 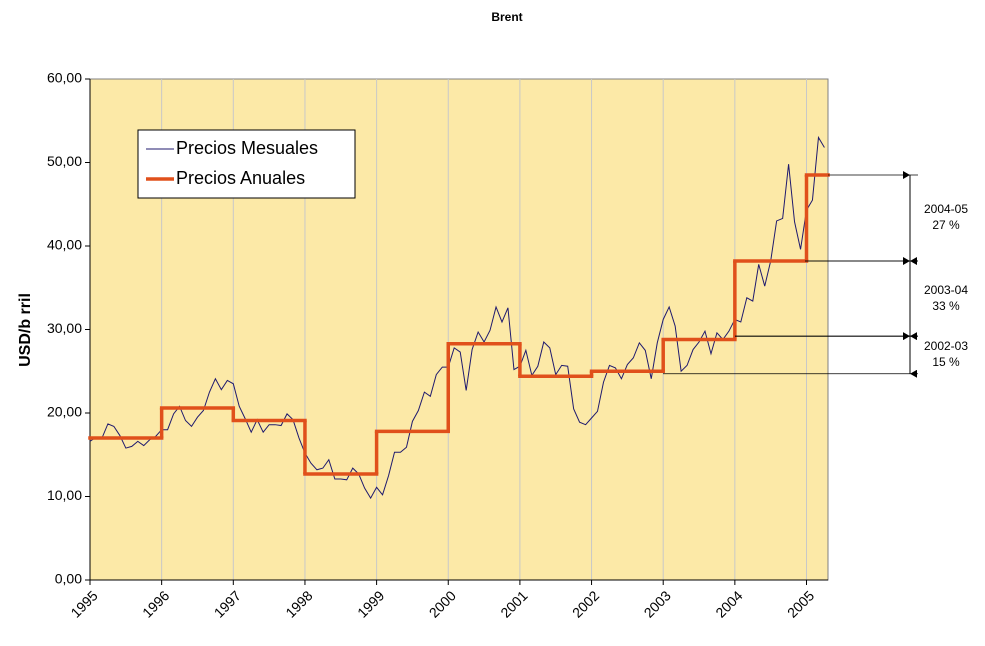 What do you see at coordinates (800, 603) in the screenshot?
I see `x-tick-label: 2005` at bounding box center [800, 603].